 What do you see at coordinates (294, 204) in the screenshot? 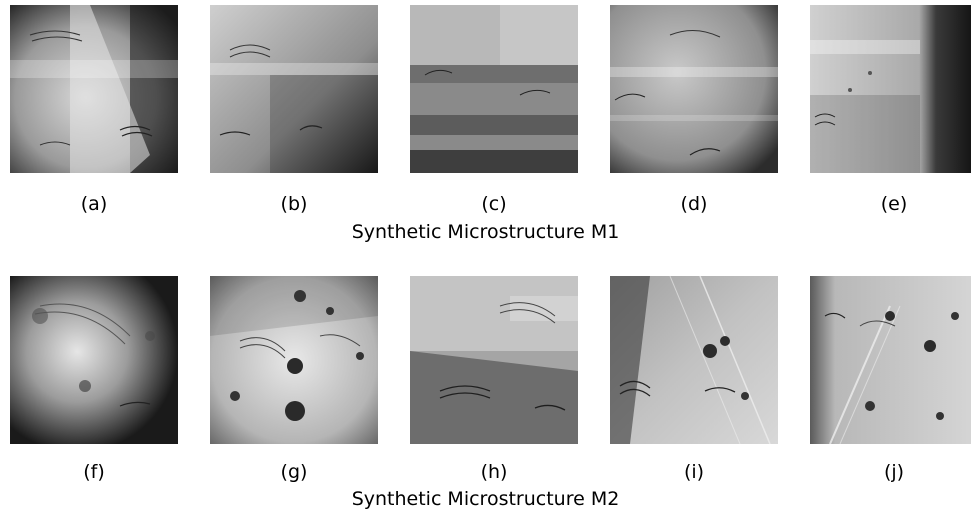
I see `panel-label-b: (b)` at bounding box center [294, 204].